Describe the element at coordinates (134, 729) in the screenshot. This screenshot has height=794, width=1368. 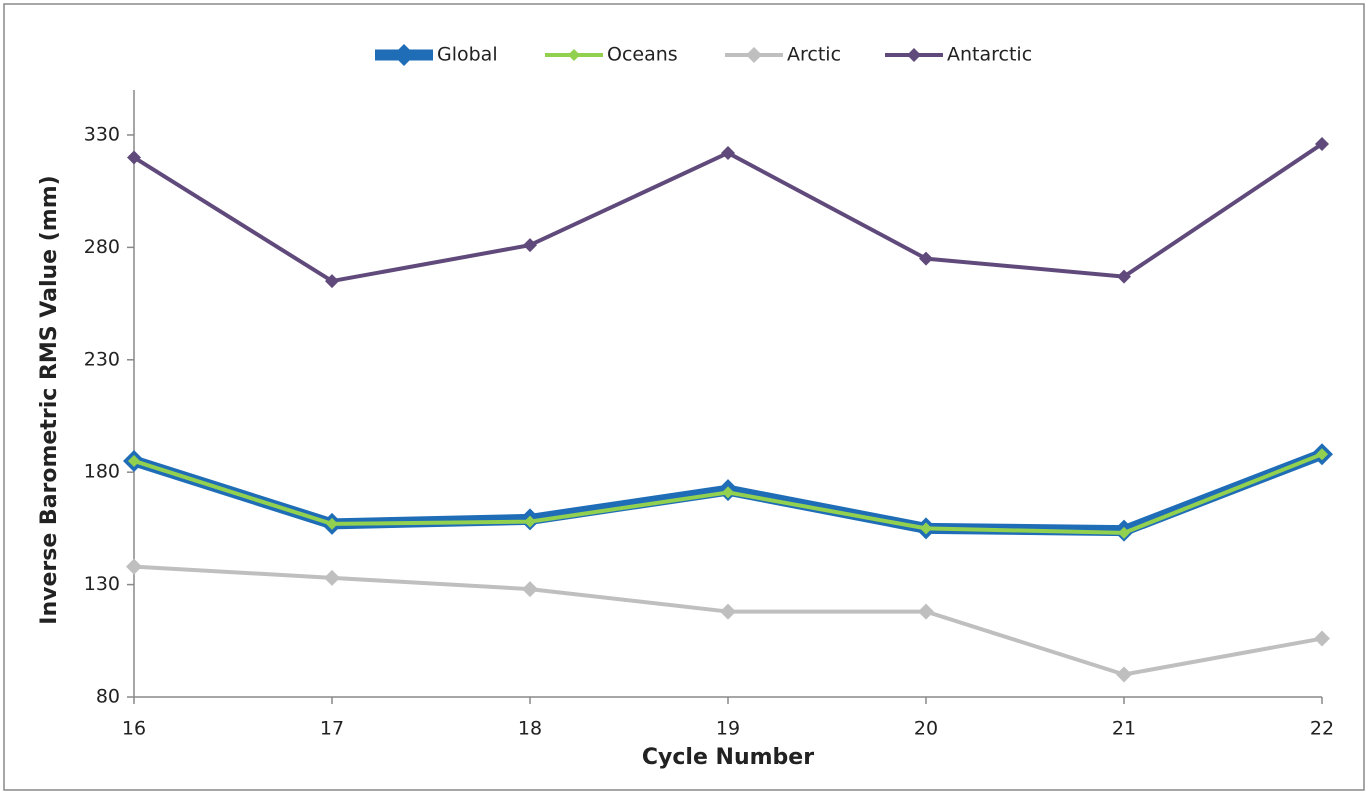
I see `x-tick-label: 16` at that location.